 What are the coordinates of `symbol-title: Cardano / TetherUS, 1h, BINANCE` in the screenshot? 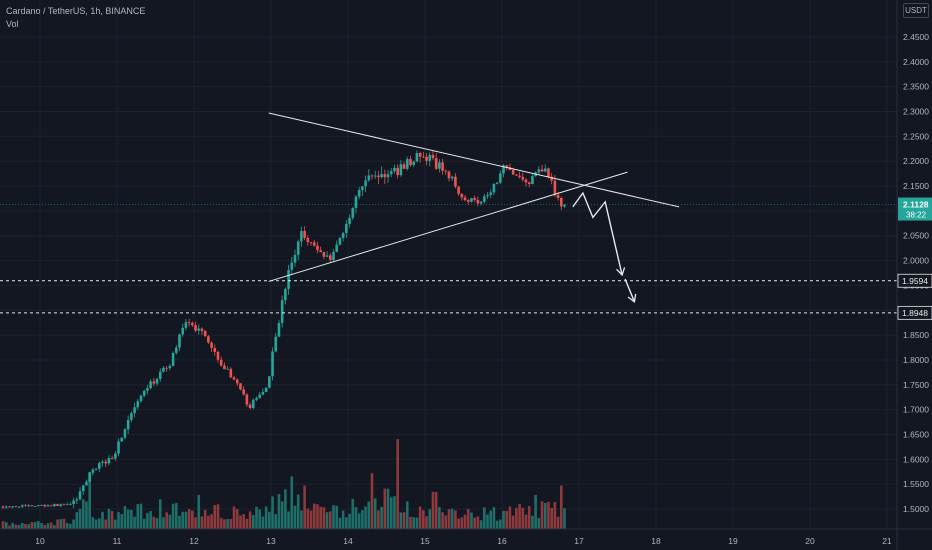 It's located at (76, 11).